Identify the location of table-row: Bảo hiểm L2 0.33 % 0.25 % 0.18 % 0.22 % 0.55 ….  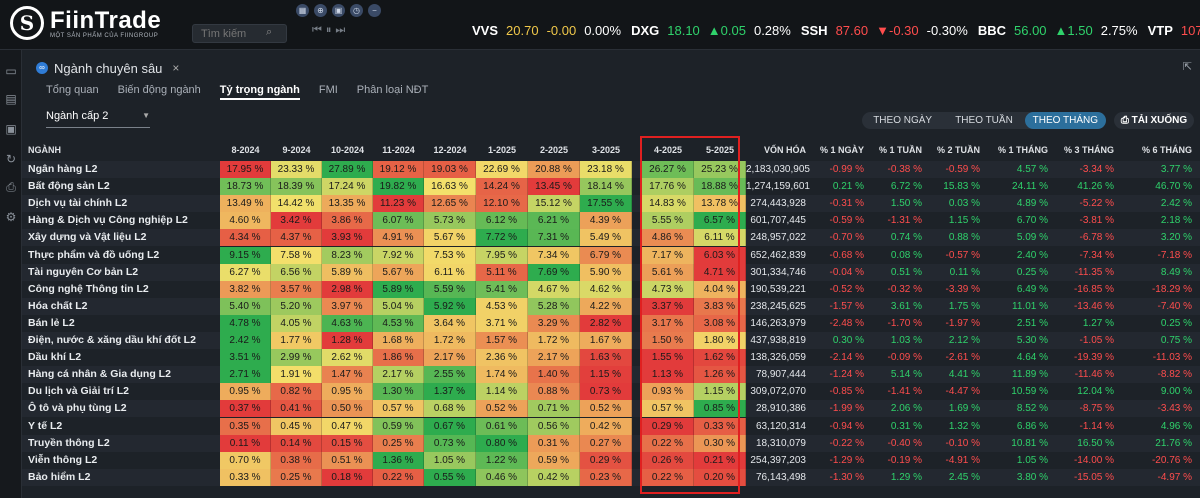
(611, 477).